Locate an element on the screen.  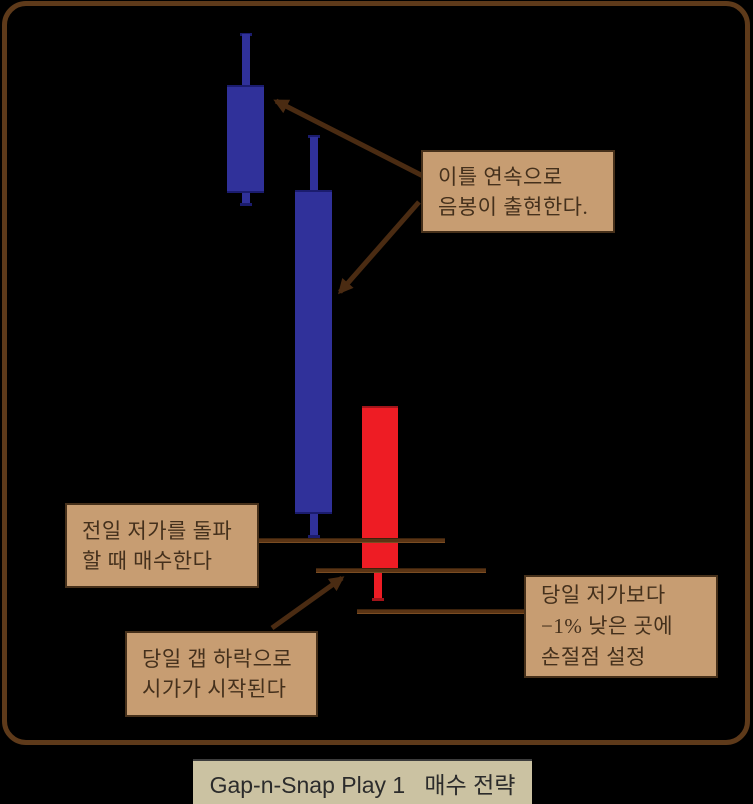
level-line-gap-down-open is located at coordinates (401, 570).